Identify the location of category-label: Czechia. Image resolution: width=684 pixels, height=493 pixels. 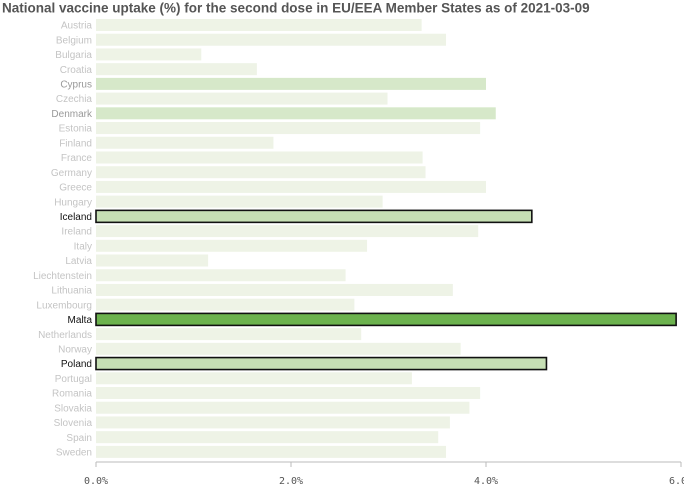
(74, 99).